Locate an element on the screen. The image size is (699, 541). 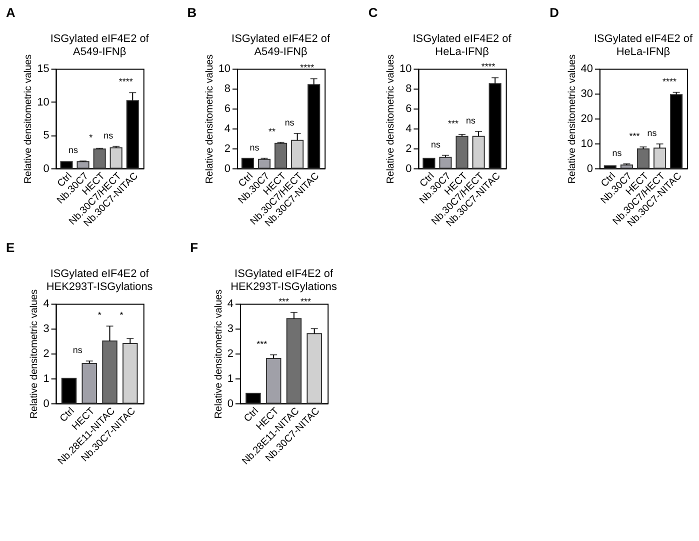
y-tick-label: 20 is located at coordinates (586, 118).